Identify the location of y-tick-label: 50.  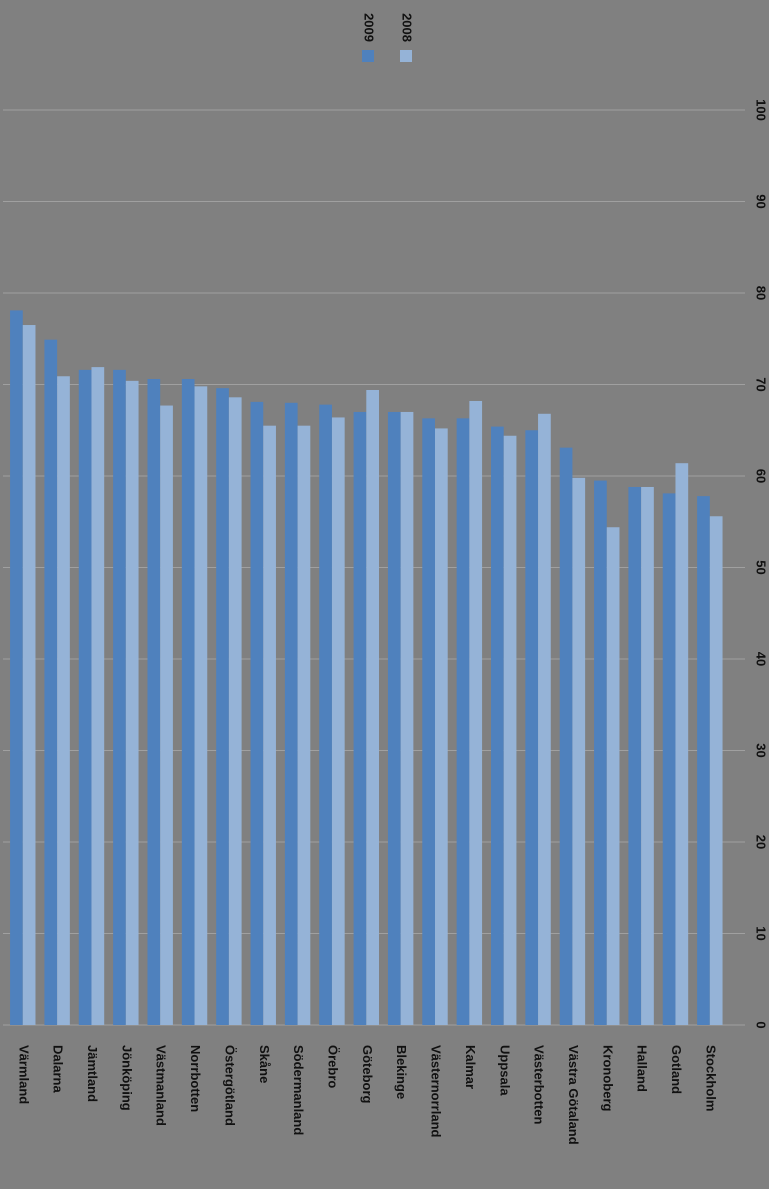
(761, 567).